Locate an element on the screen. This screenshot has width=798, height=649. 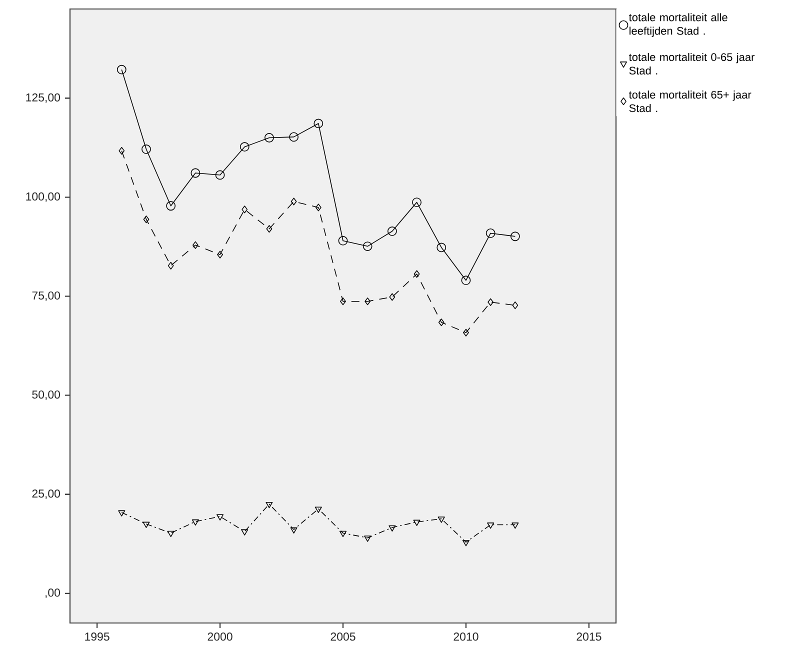
x-tick-label: 2005 is located at coordinates (343, 636).